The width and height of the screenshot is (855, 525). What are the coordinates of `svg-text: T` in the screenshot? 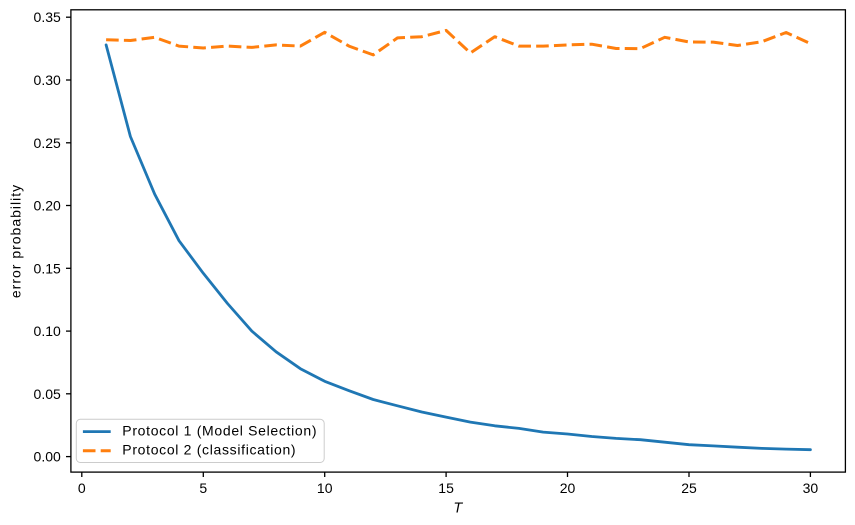 It's located at (458, 509).